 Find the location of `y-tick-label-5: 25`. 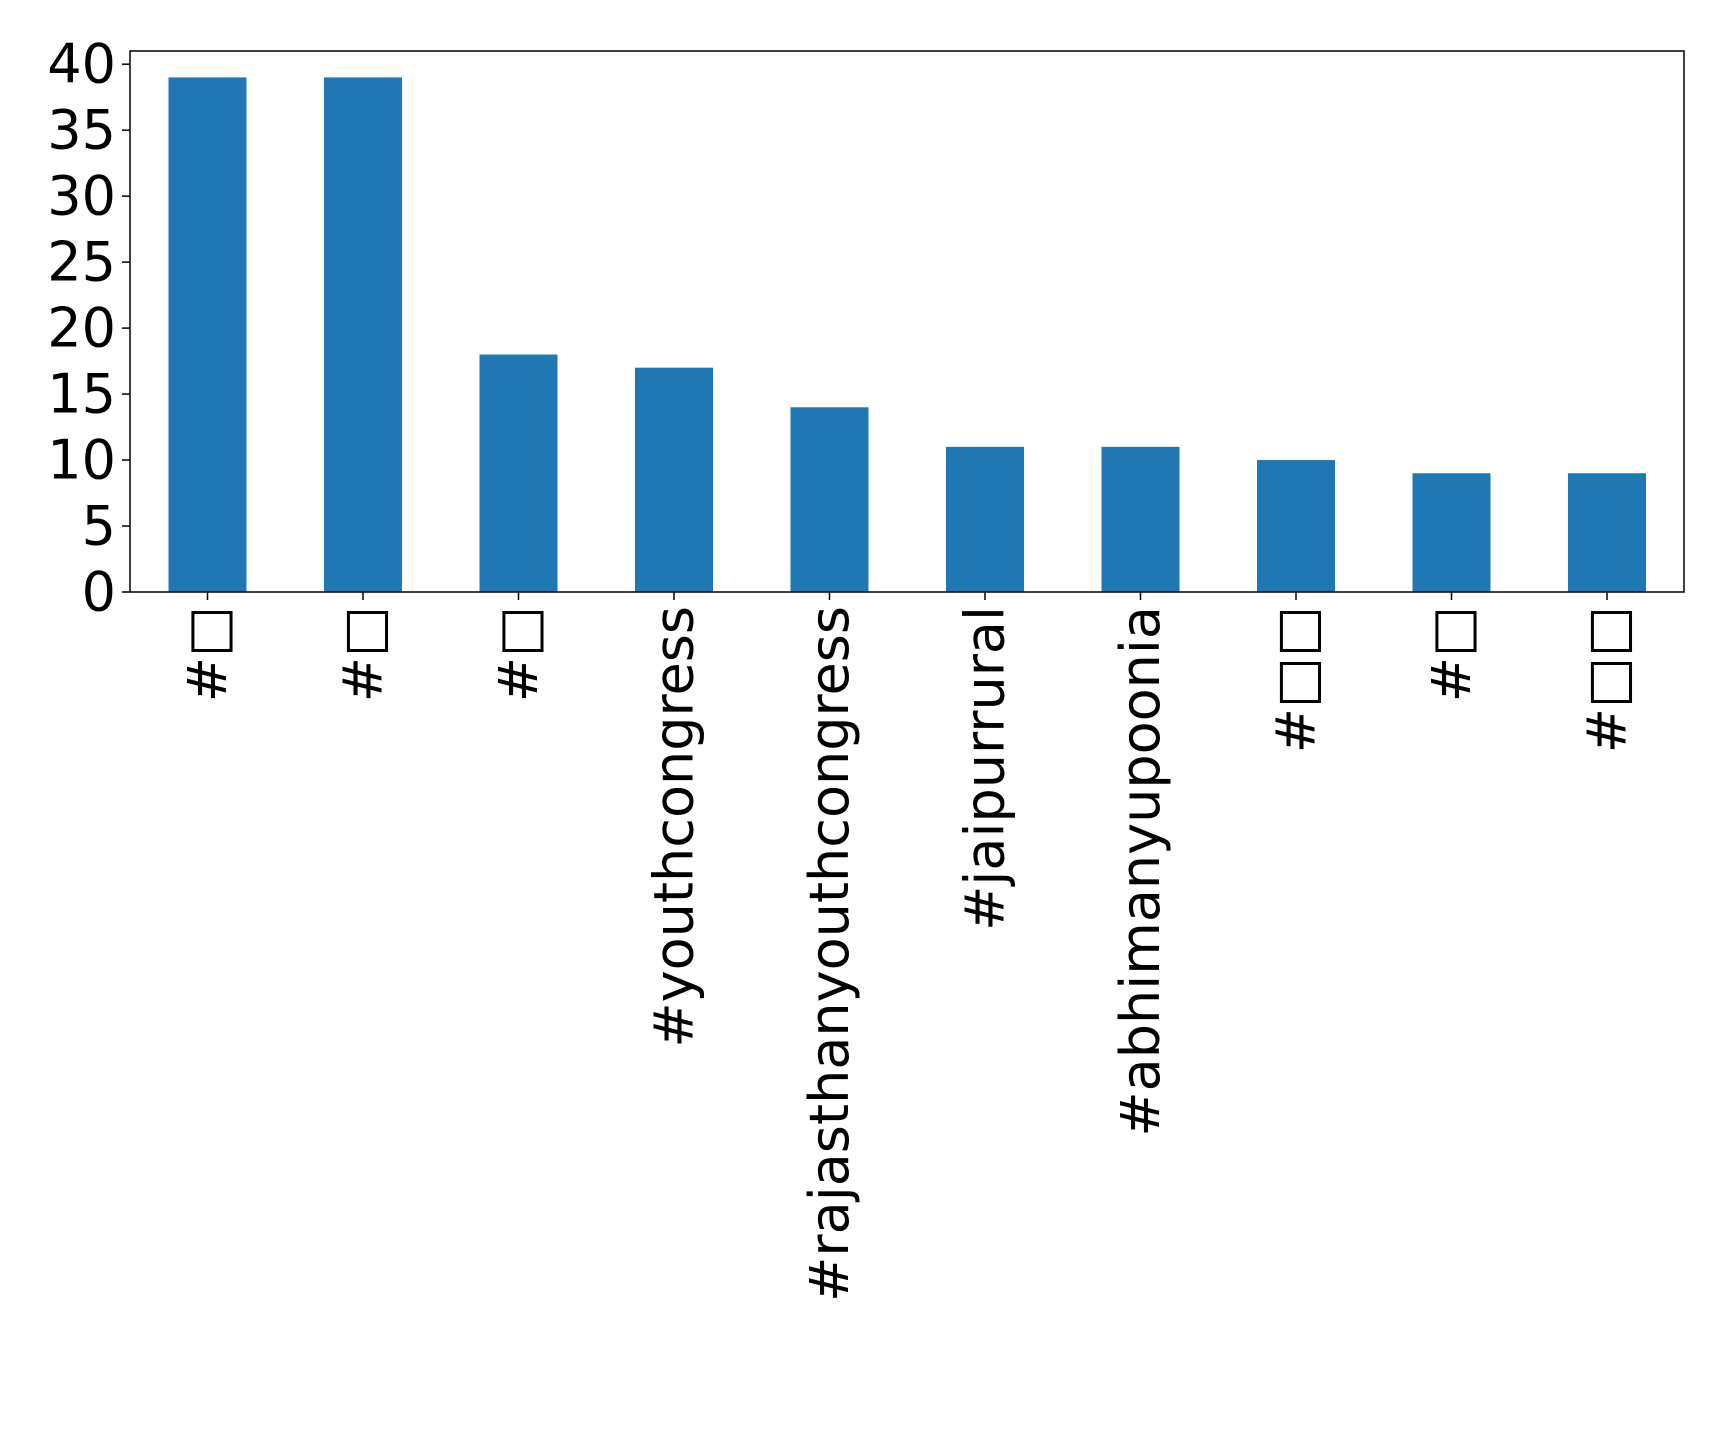

y-tick-label-5: 25 is located at coordinates (81, 262).